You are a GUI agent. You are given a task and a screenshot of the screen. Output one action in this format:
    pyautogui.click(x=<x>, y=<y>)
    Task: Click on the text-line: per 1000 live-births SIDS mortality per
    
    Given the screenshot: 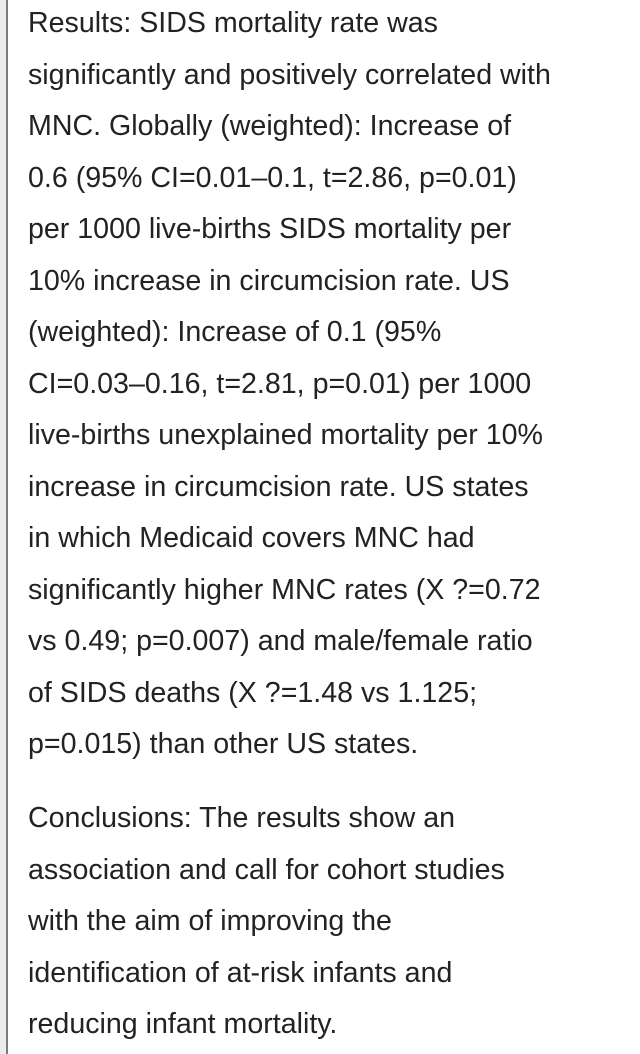 What is the action you would take?
    pyautogui.click(x=270, y=229)
    